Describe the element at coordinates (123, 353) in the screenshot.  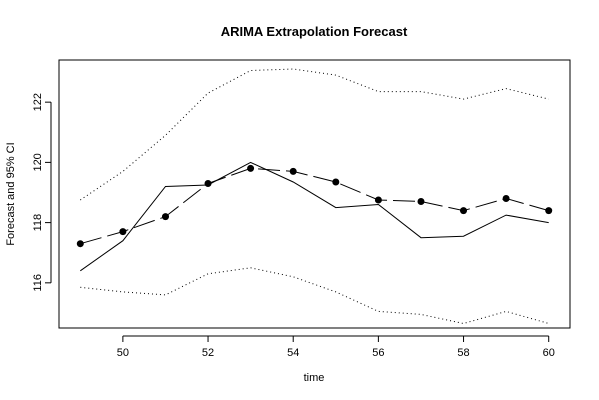
I see `x-tick-label: 50` at that location.